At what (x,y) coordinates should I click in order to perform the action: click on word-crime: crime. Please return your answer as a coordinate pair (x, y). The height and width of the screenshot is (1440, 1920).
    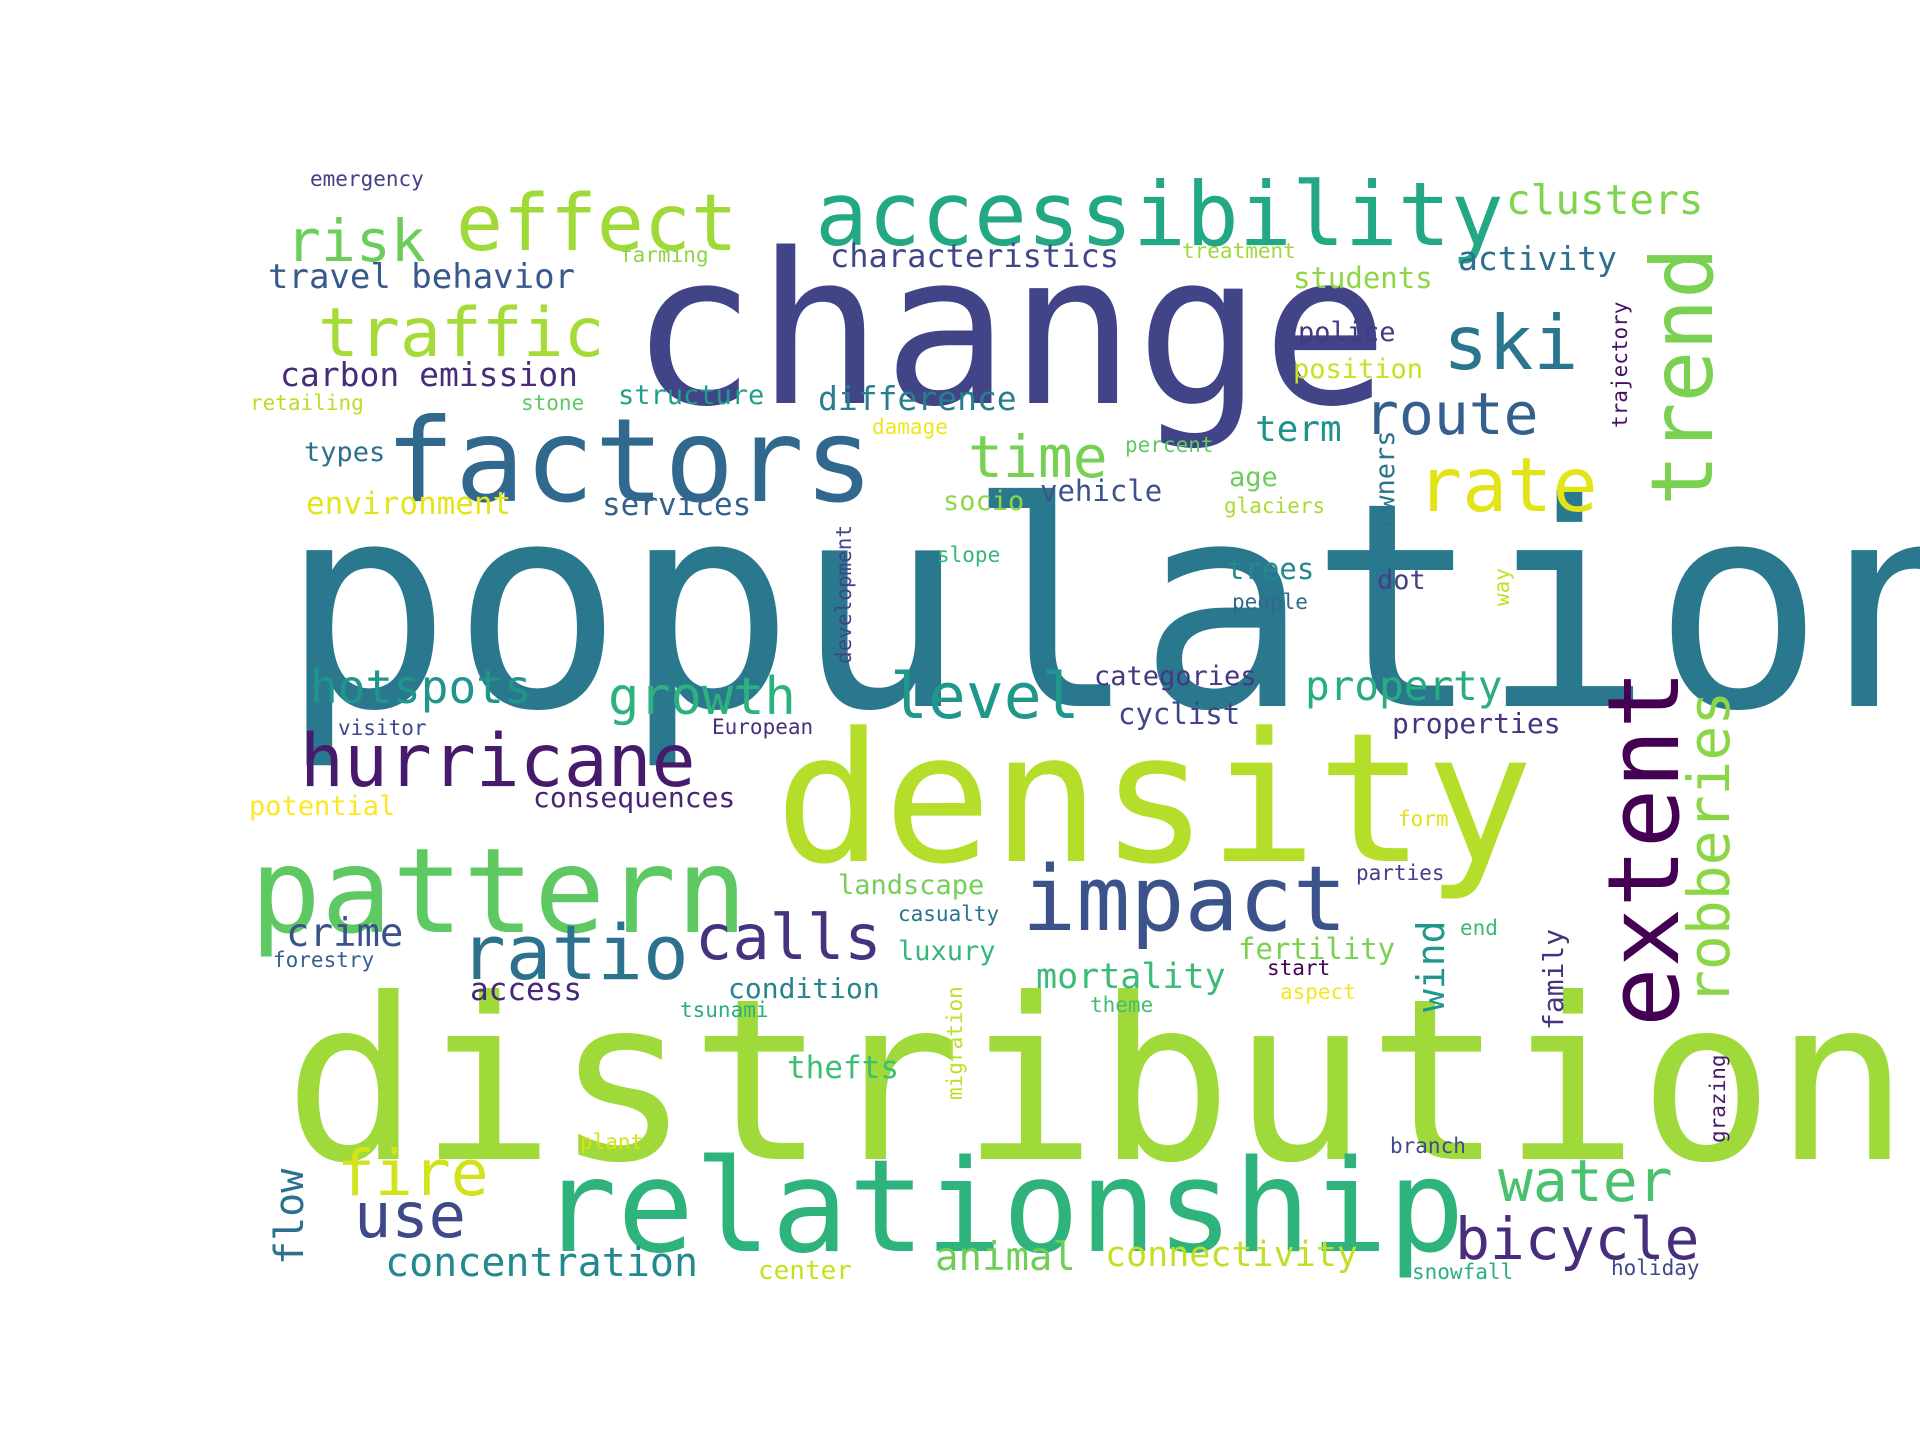
    Looking at the image, I should click on (345, 933).